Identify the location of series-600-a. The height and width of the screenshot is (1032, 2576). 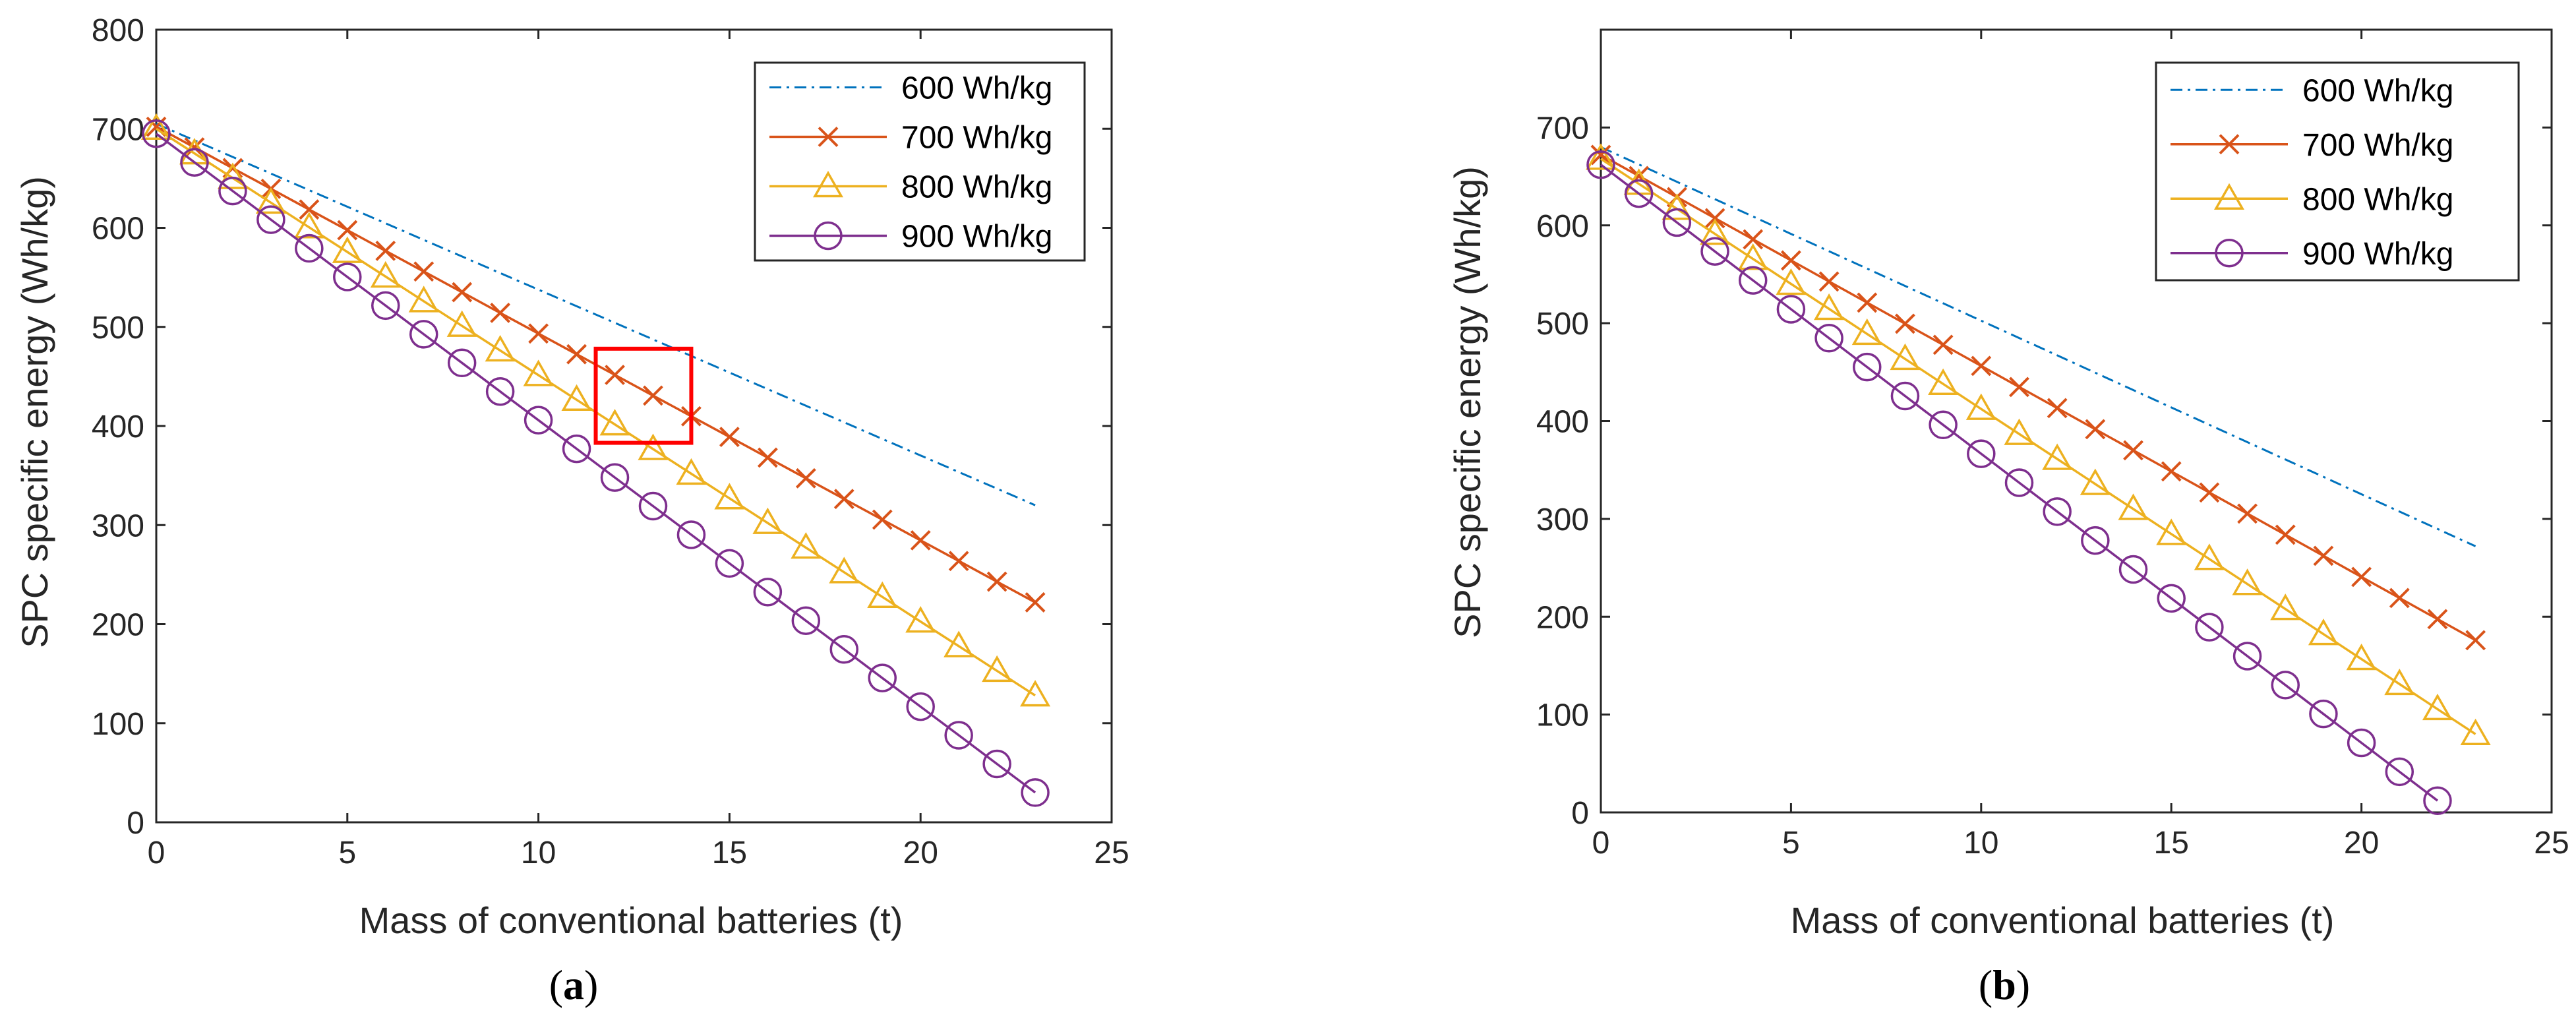
(596, 314).